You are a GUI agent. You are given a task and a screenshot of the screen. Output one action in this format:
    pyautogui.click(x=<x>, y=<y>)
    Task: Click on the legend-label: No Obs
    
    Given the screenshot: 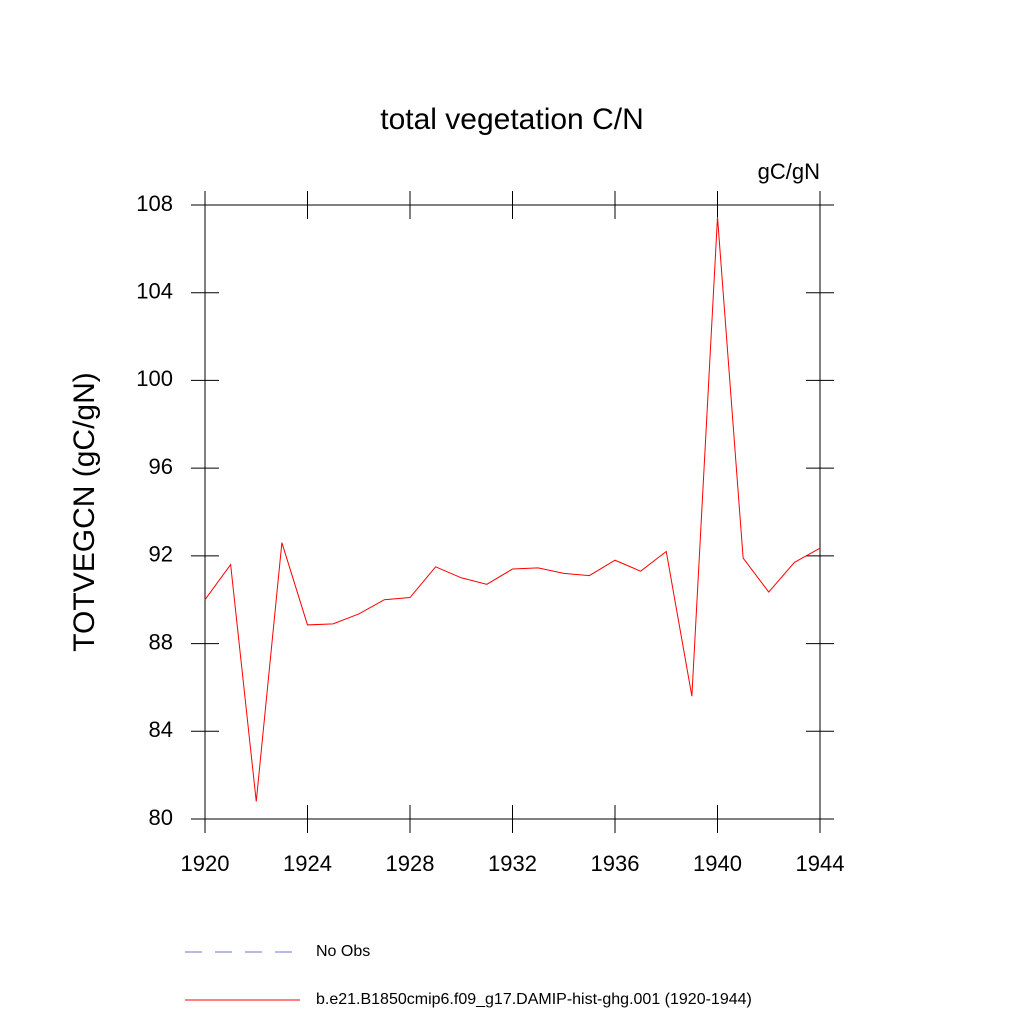 What is the action you would take?
    pyautogui.click(x=343, y=951)
    